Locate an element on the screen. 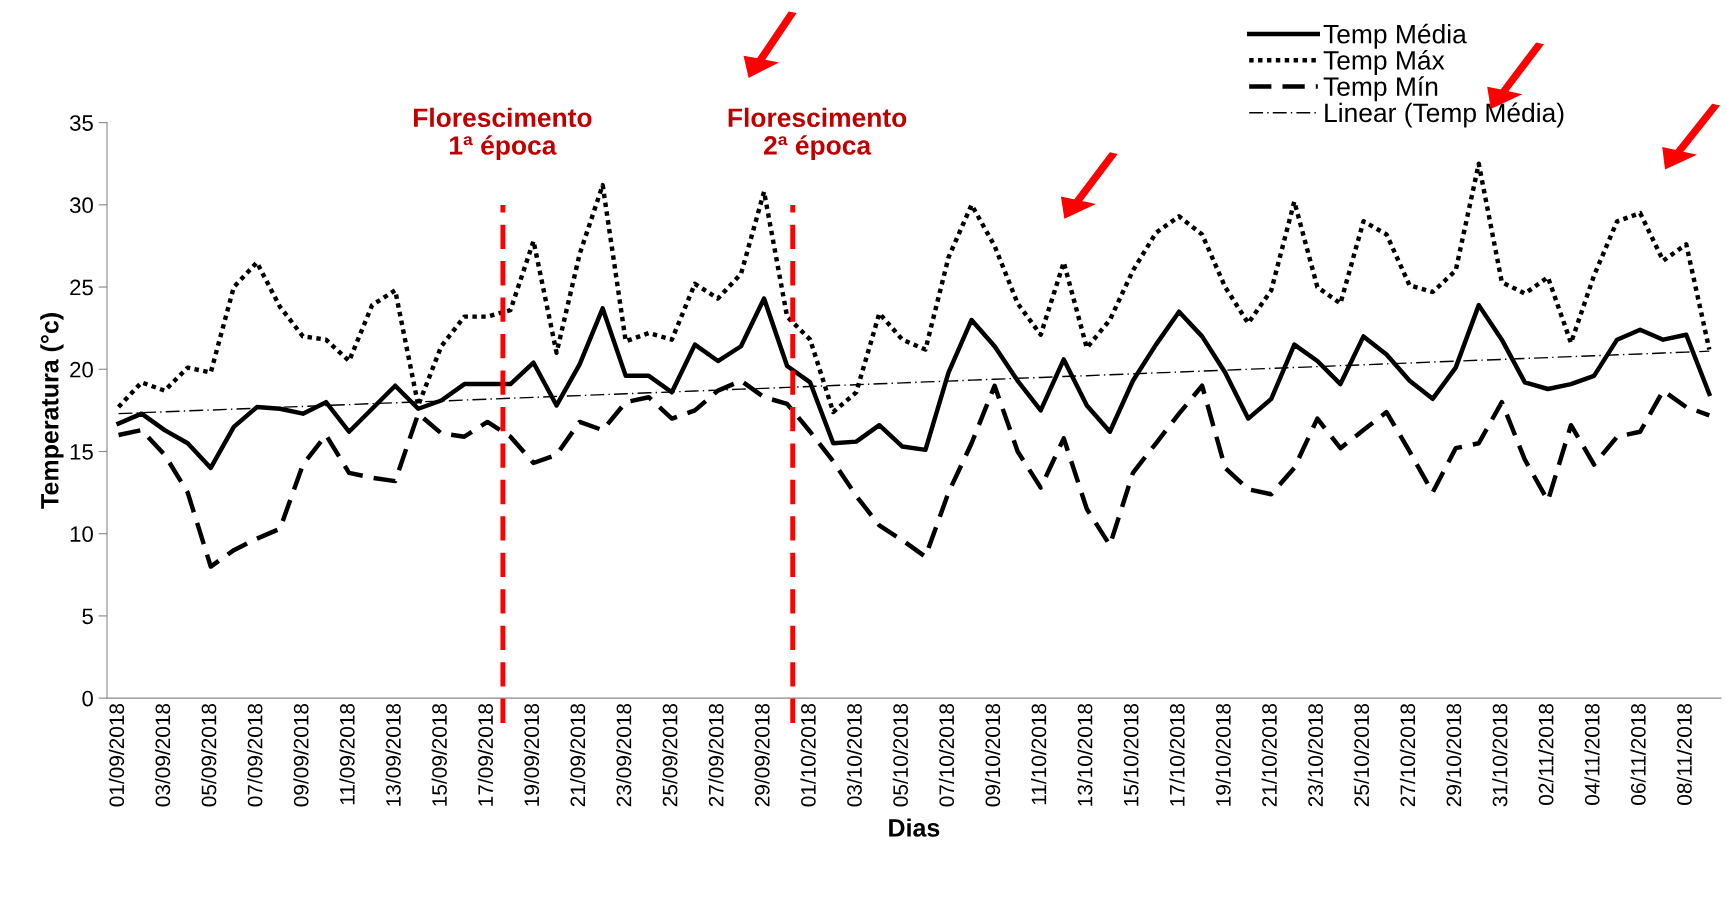  x-tick-label: 08/11/2018 is located at coordinates (1684, 754).